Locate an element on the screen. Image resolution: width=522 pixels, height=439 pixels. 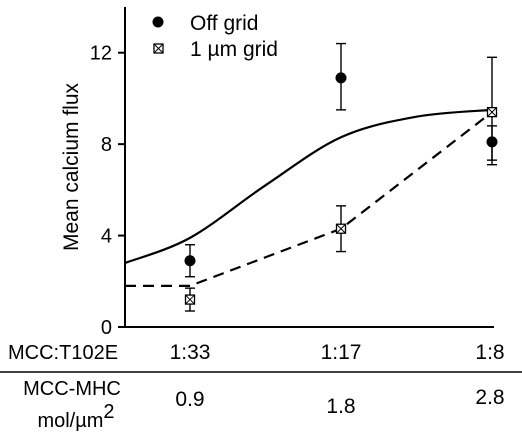
y-ticks: 0 4 8 12 is located at coordinates (107, 191).